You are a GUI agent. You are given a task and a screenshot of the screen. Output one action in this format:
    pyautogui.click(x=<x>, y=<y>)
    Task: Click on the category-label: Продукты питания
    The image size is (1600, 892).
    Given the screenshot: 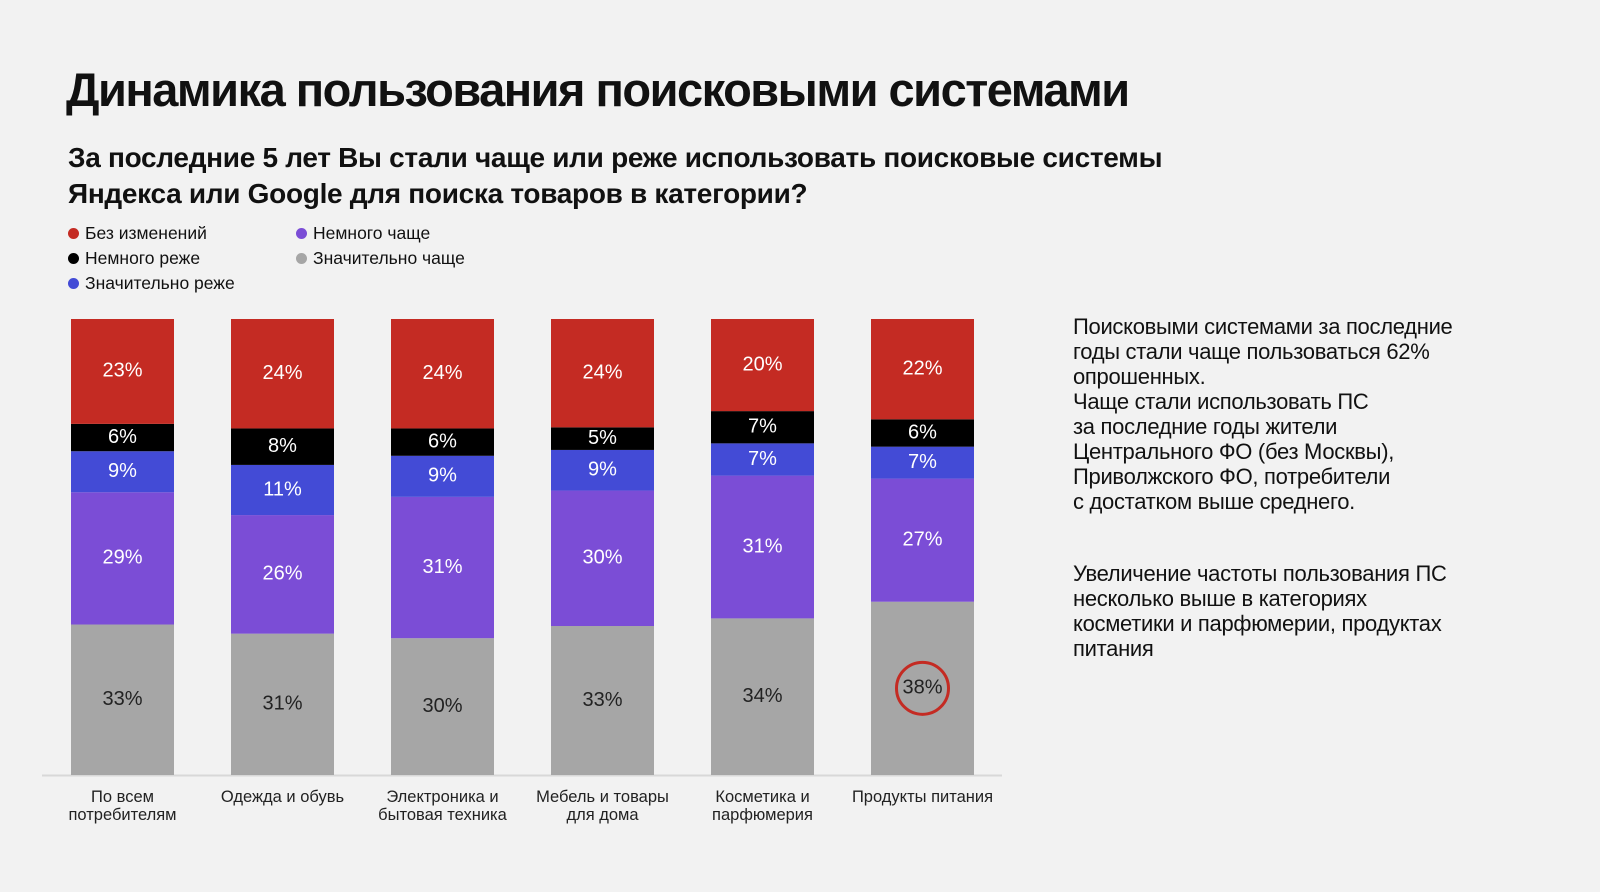 What is the action you would take?
    pyautogui.click(x=922, y=797)
    